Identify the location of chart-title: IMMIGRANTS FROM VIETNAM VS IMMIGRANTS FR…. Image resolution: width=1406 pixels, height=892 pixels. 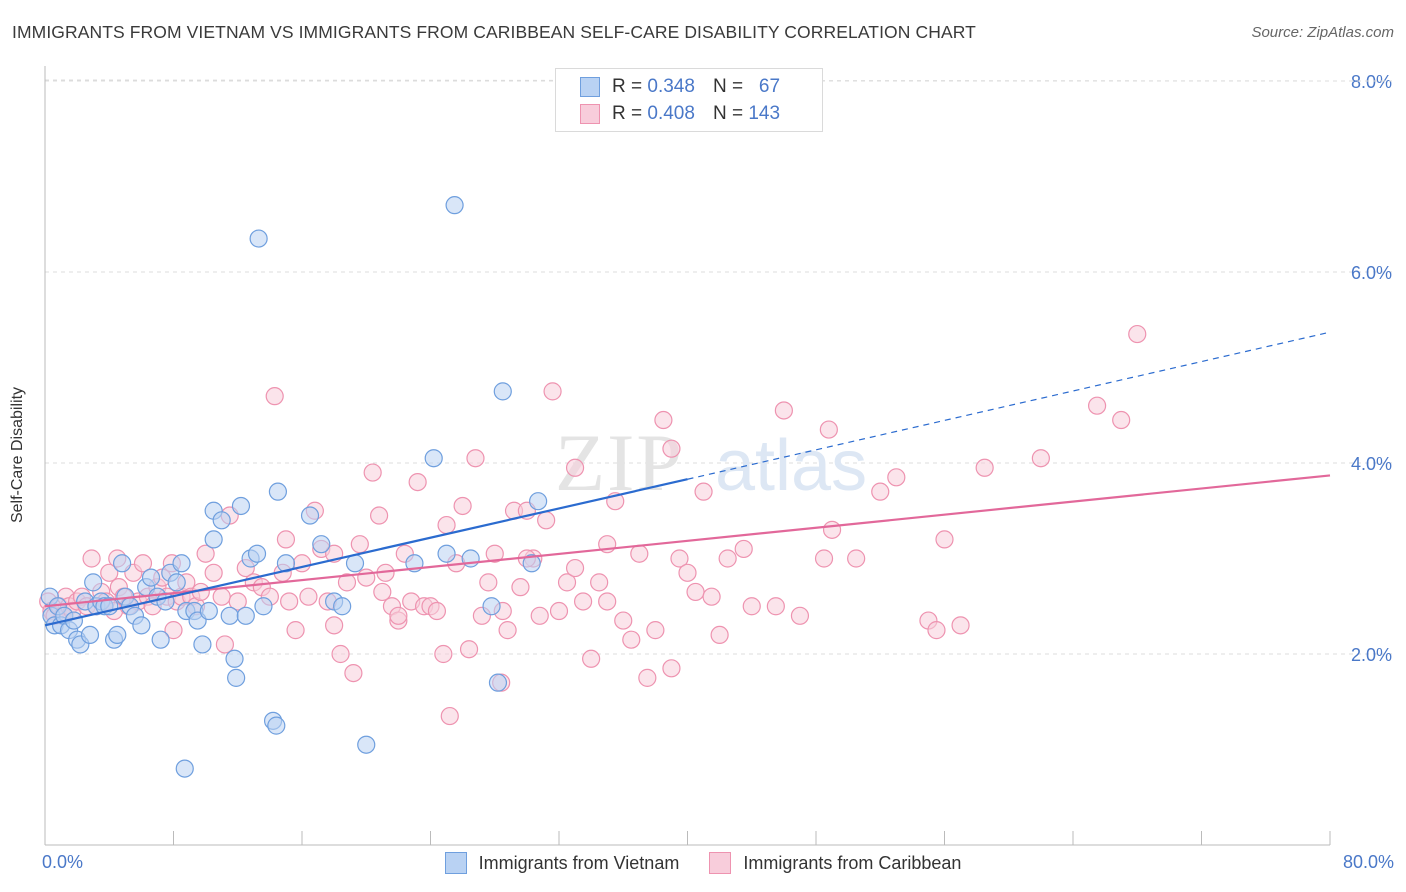
(494, 32).